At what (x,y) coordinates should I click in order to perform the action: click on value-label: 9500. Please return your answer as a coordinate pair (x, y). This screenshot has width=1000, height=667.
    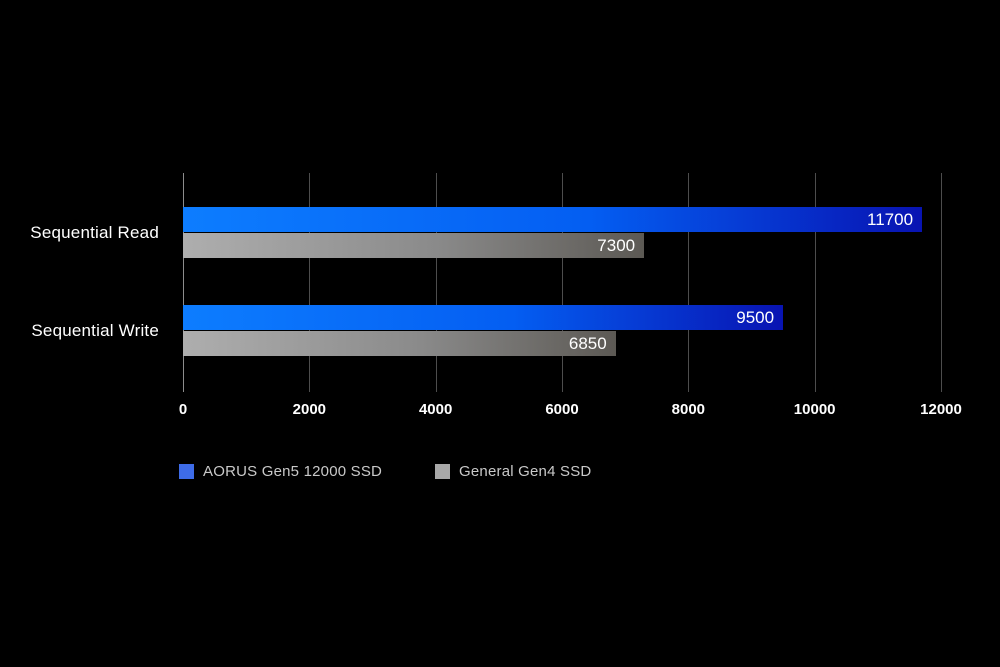
    Looking at the image, I should click on (755, 317).